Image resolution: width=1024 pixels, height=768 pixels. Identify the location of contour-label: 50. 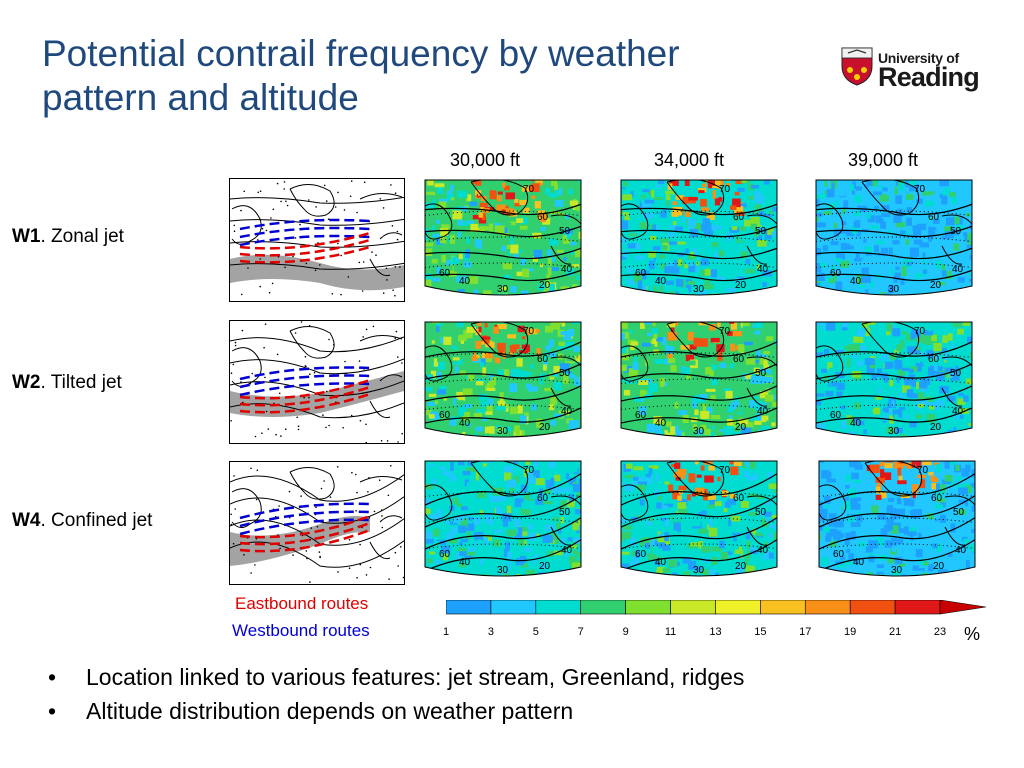
(956, 231).